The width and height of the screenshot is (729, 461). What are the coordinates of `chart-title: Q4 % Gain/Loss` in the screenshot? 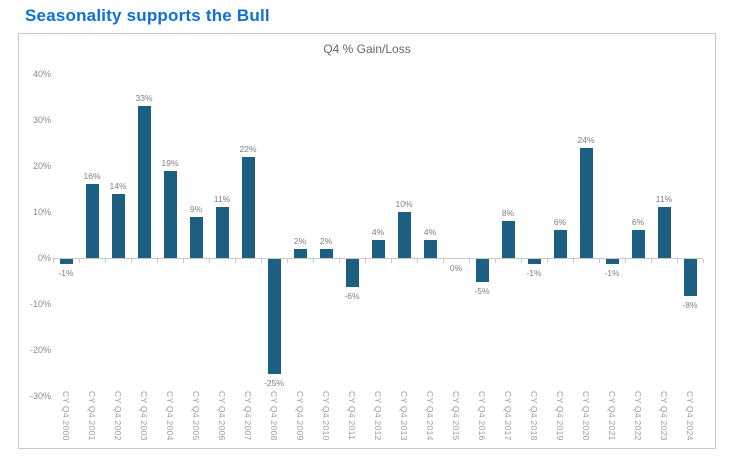 It's located at (367, 49).